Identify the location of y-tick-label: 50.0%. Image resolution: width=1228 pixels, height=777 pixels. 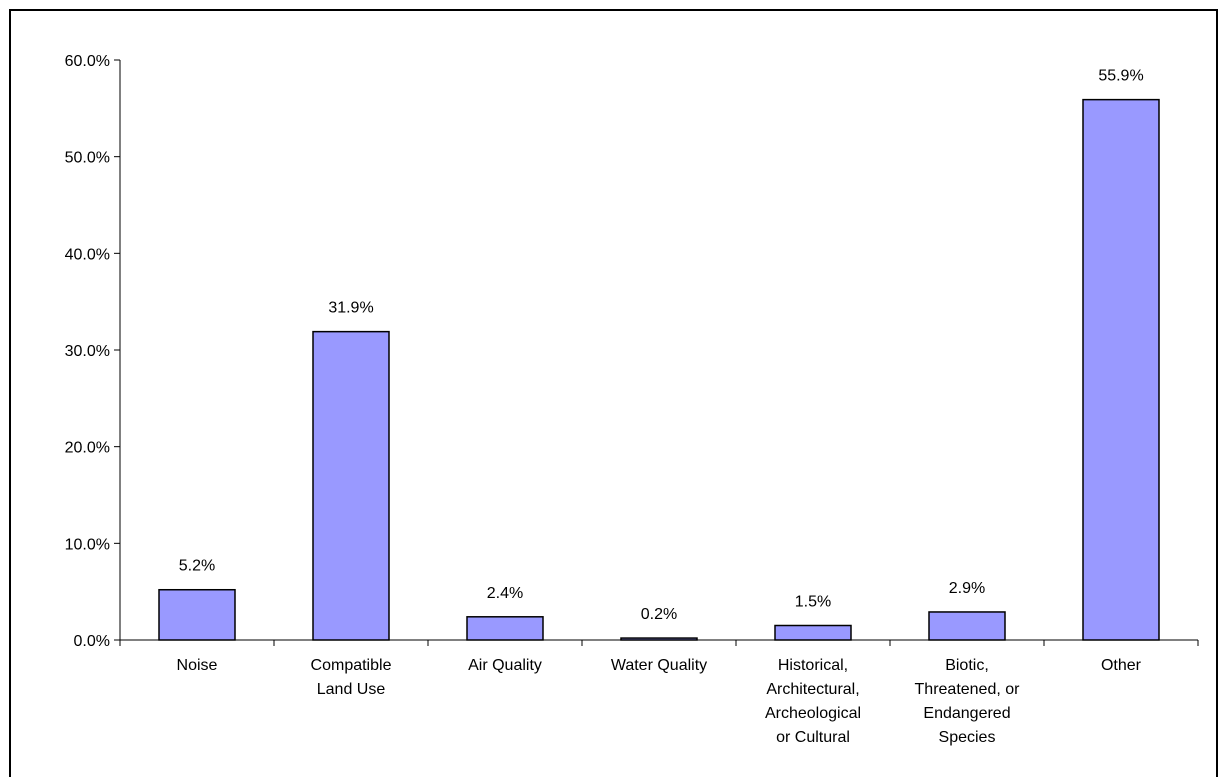
(87, 158).